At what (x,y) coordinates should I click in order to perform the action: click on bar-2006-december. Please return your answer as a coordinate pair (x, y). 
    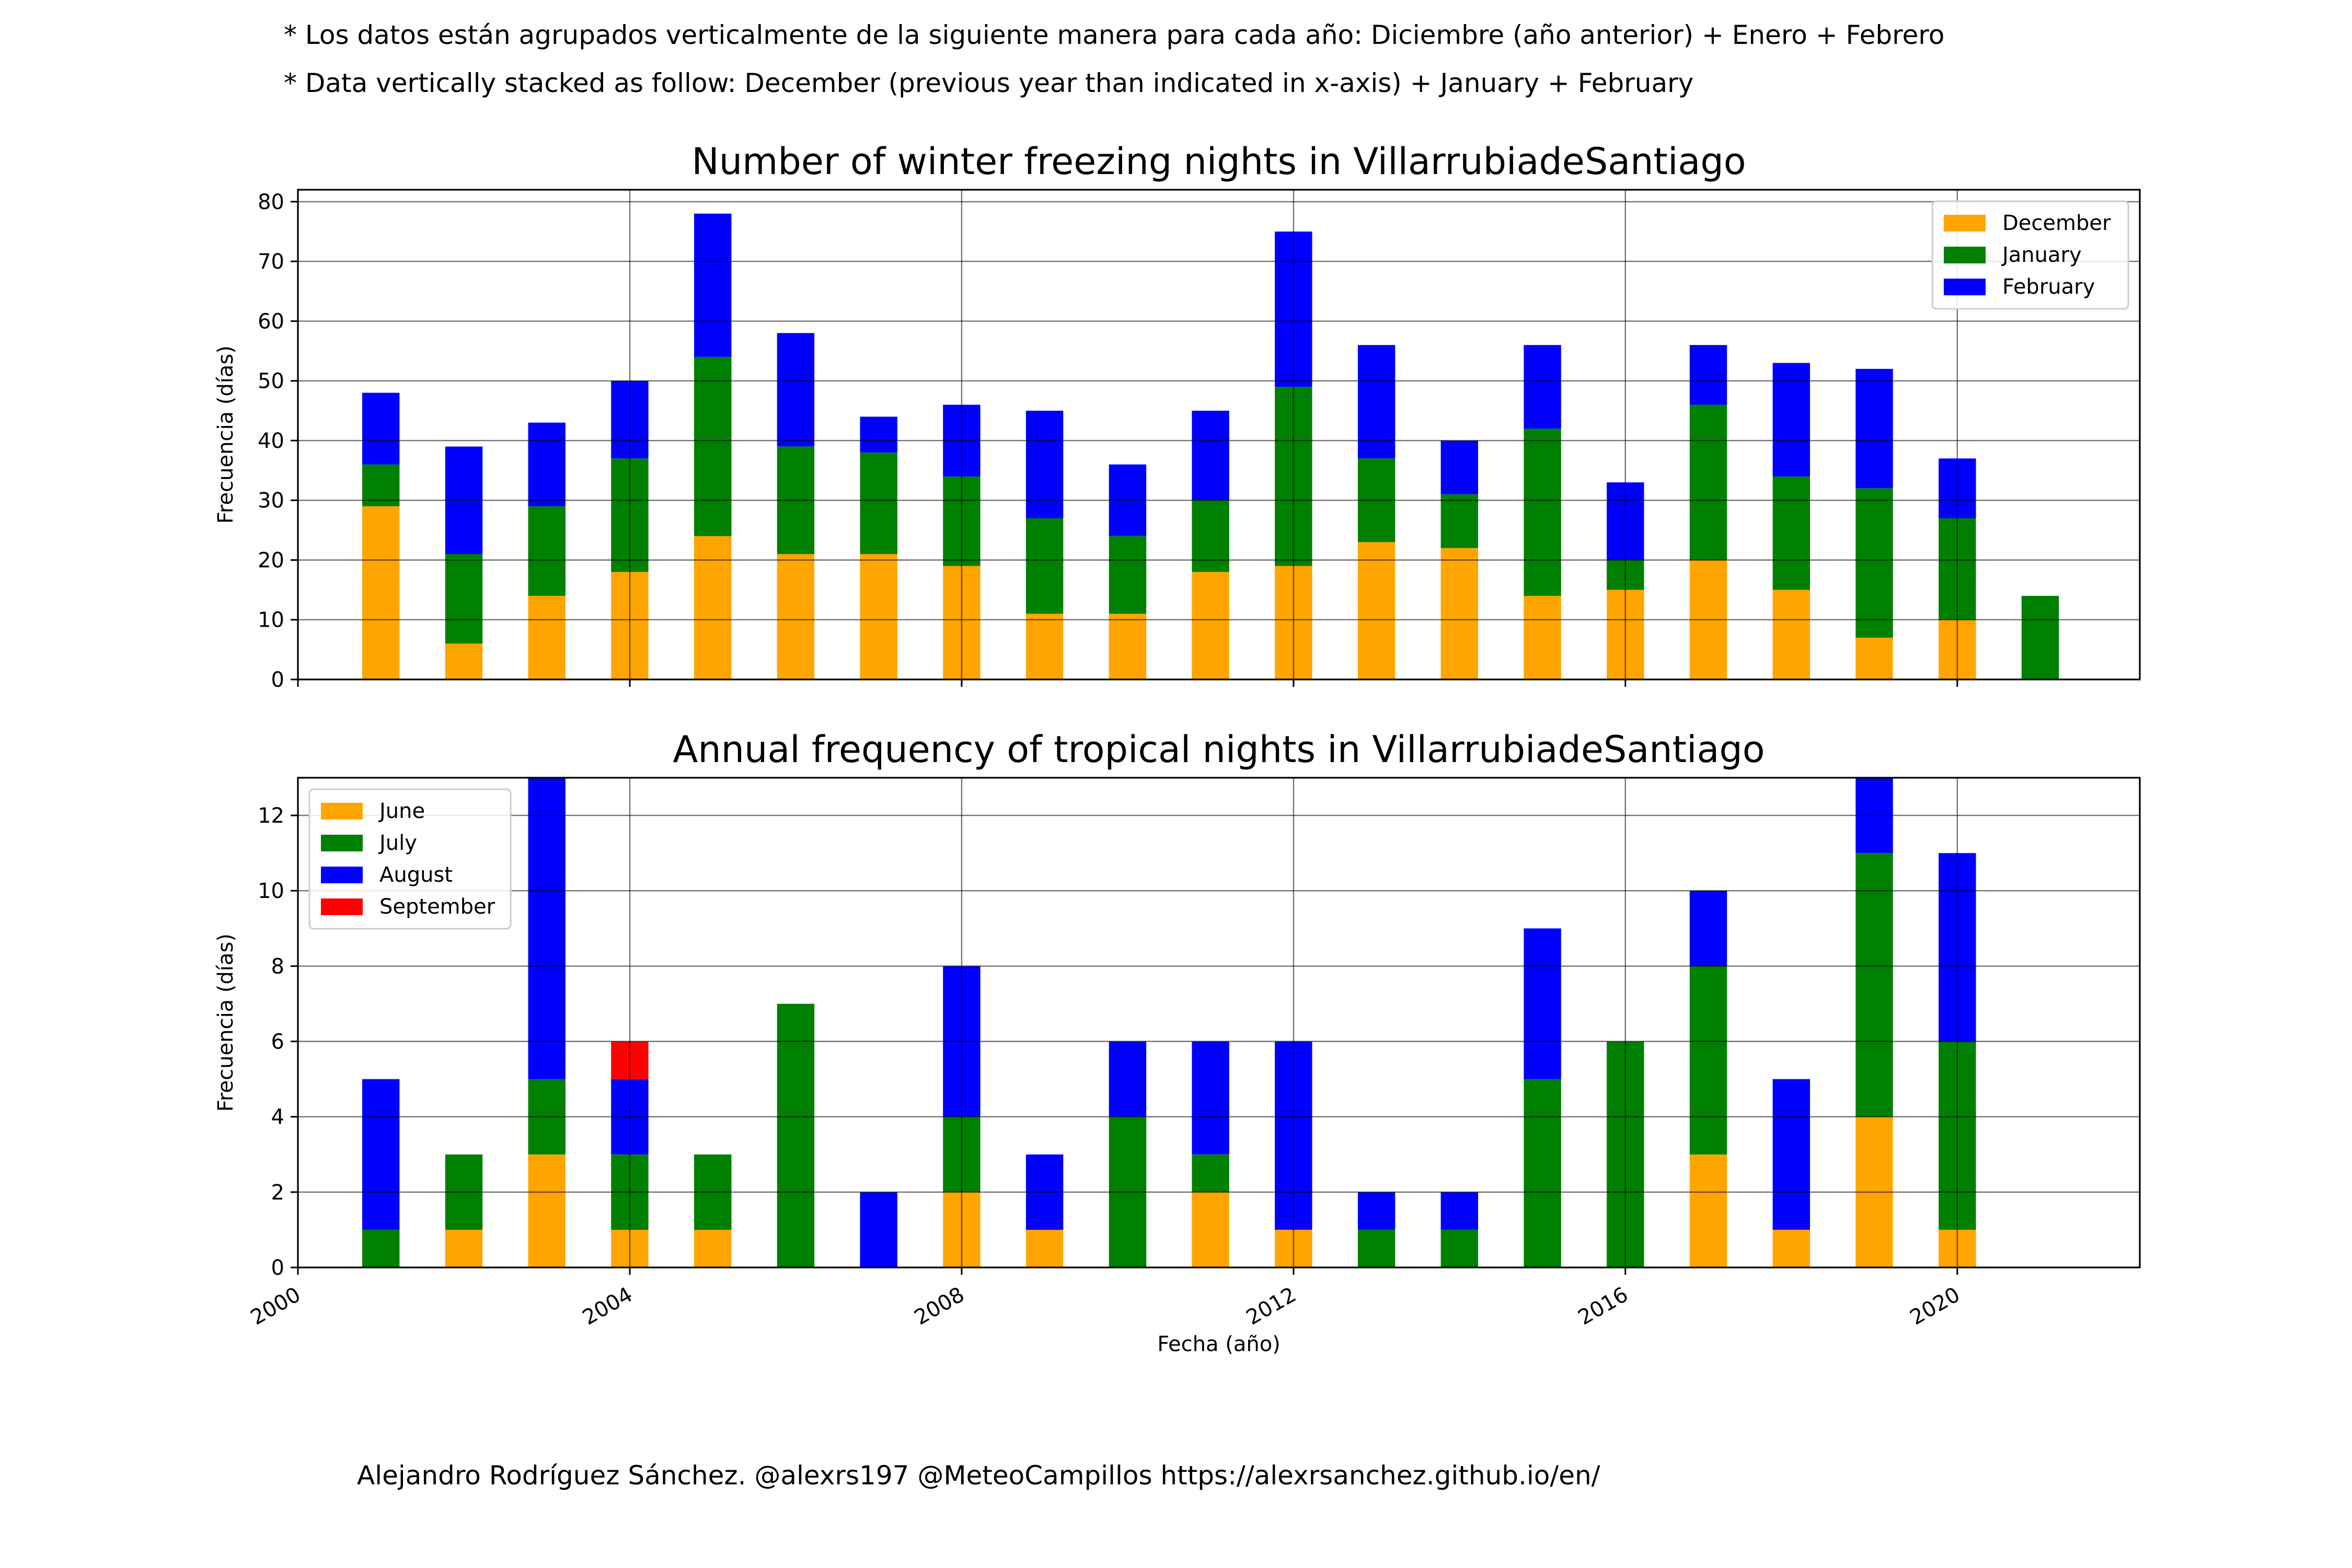
    Looking at the image, I should click on (796, 616).